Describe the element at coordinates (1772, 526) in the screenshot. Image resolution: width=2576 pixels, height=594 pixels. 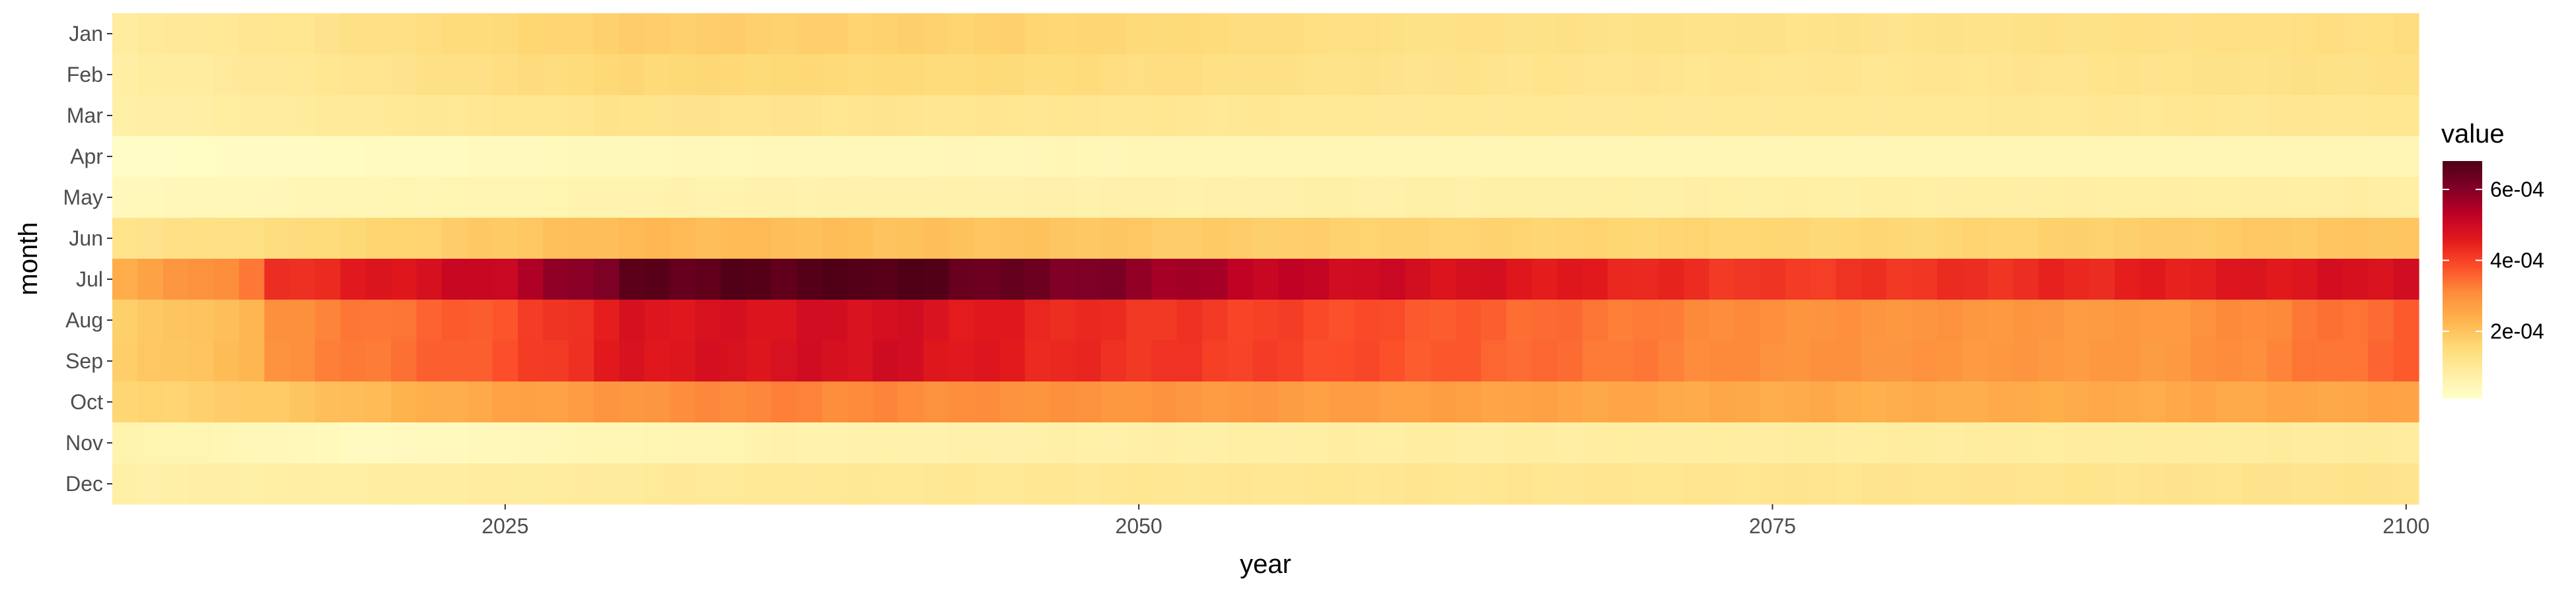
I see `x-tick-label: 2075` at that location.